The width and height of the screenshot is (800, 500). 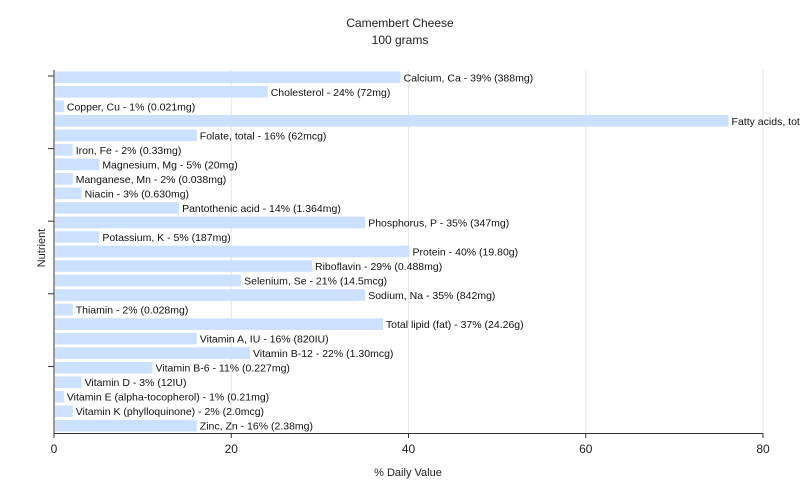 I want to click on bar-label-16: Thiamin - 2% (0.028mg), so click(x=132, y=311).